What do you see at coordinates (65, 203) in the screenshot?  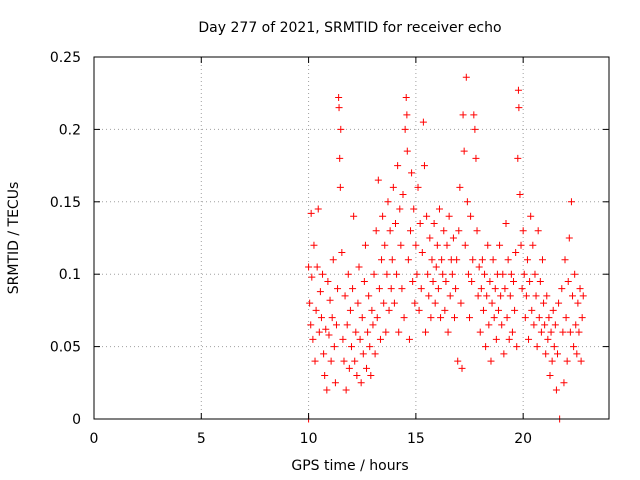 I see `y-tick-label: 0.15` at bounding box center [65, 203].